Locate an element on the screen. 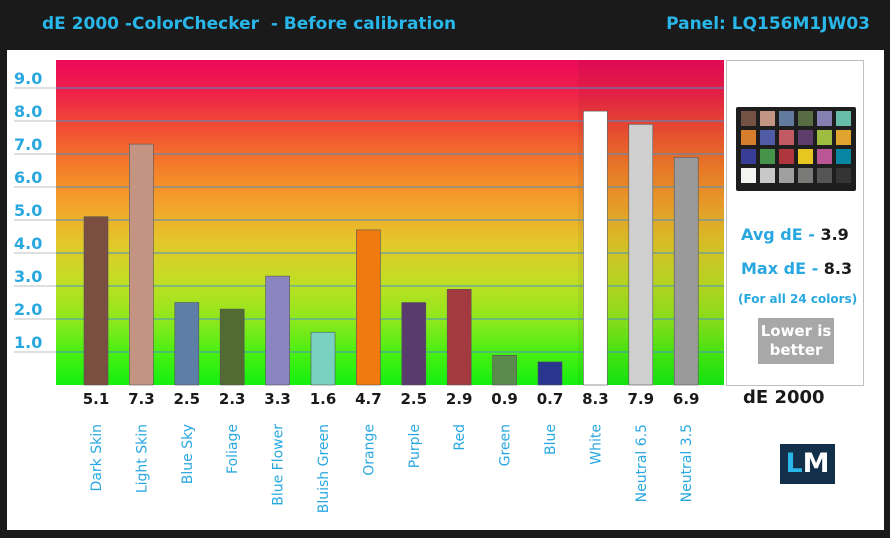  category-label: Blue is located at coordinates (551, 439).